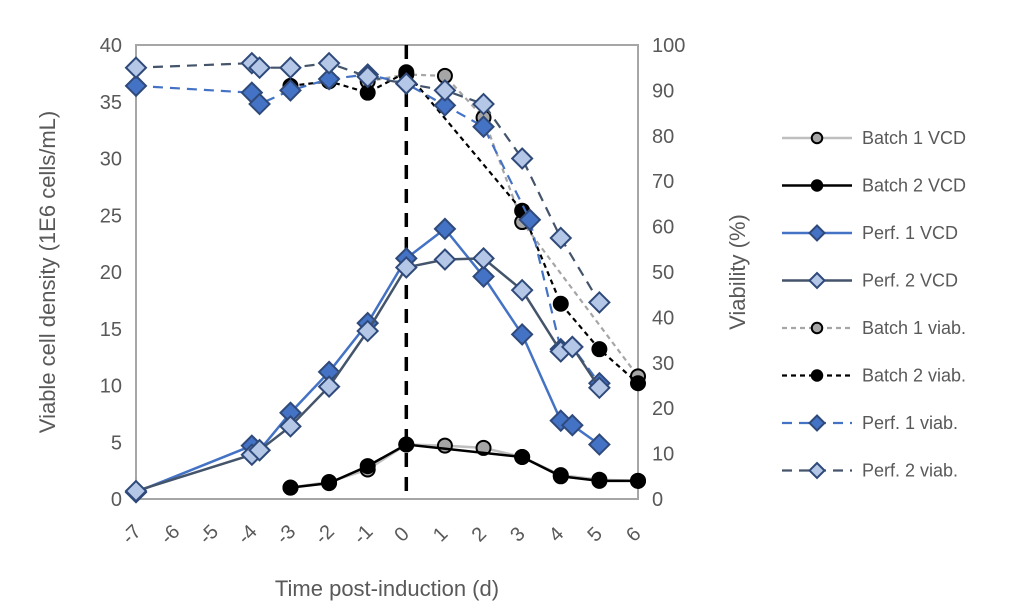  I want to click on x-tick-label: 3, so click(517, 534).